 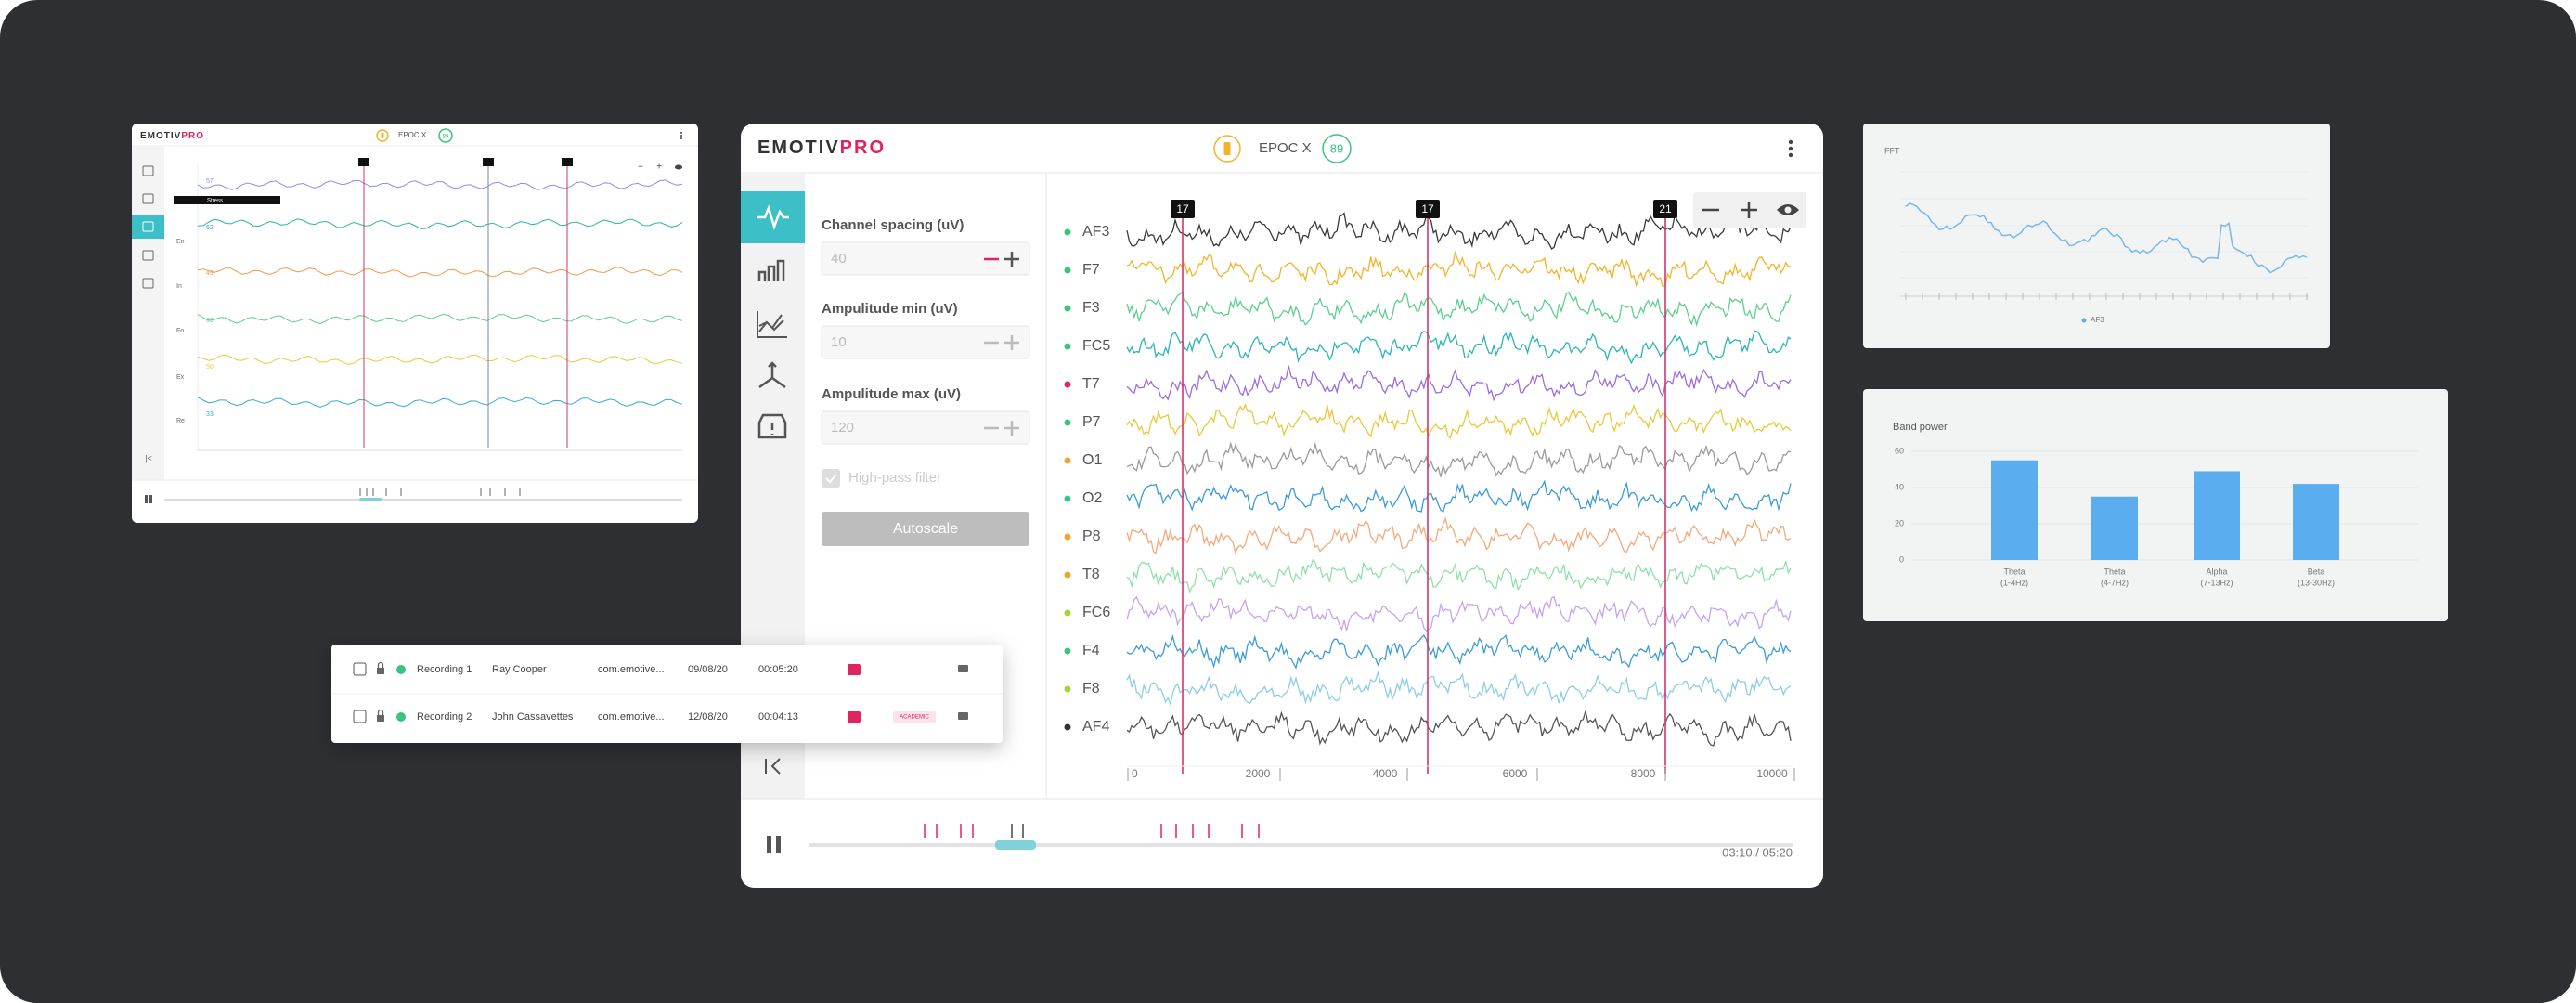 I want to click on logo: EMOTIVPRO, so click(x=172, y=136).